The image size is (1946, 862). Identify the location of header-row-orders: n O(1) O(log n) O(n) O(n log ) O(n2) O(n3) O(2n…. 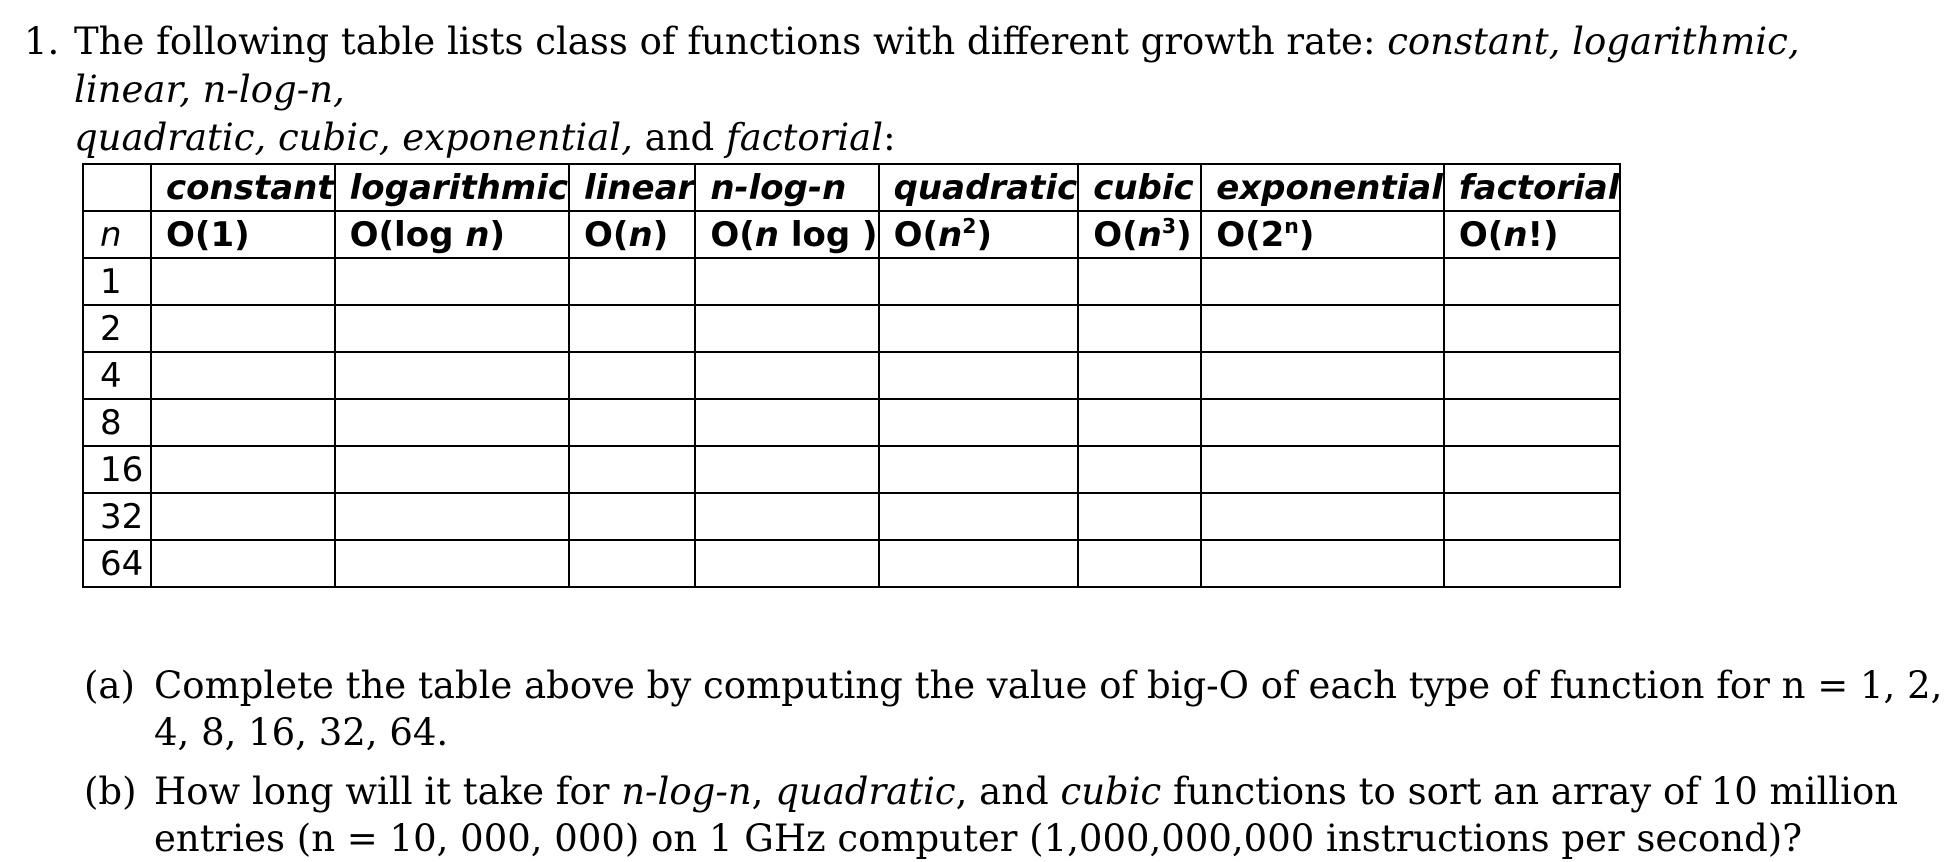
(852, 234).